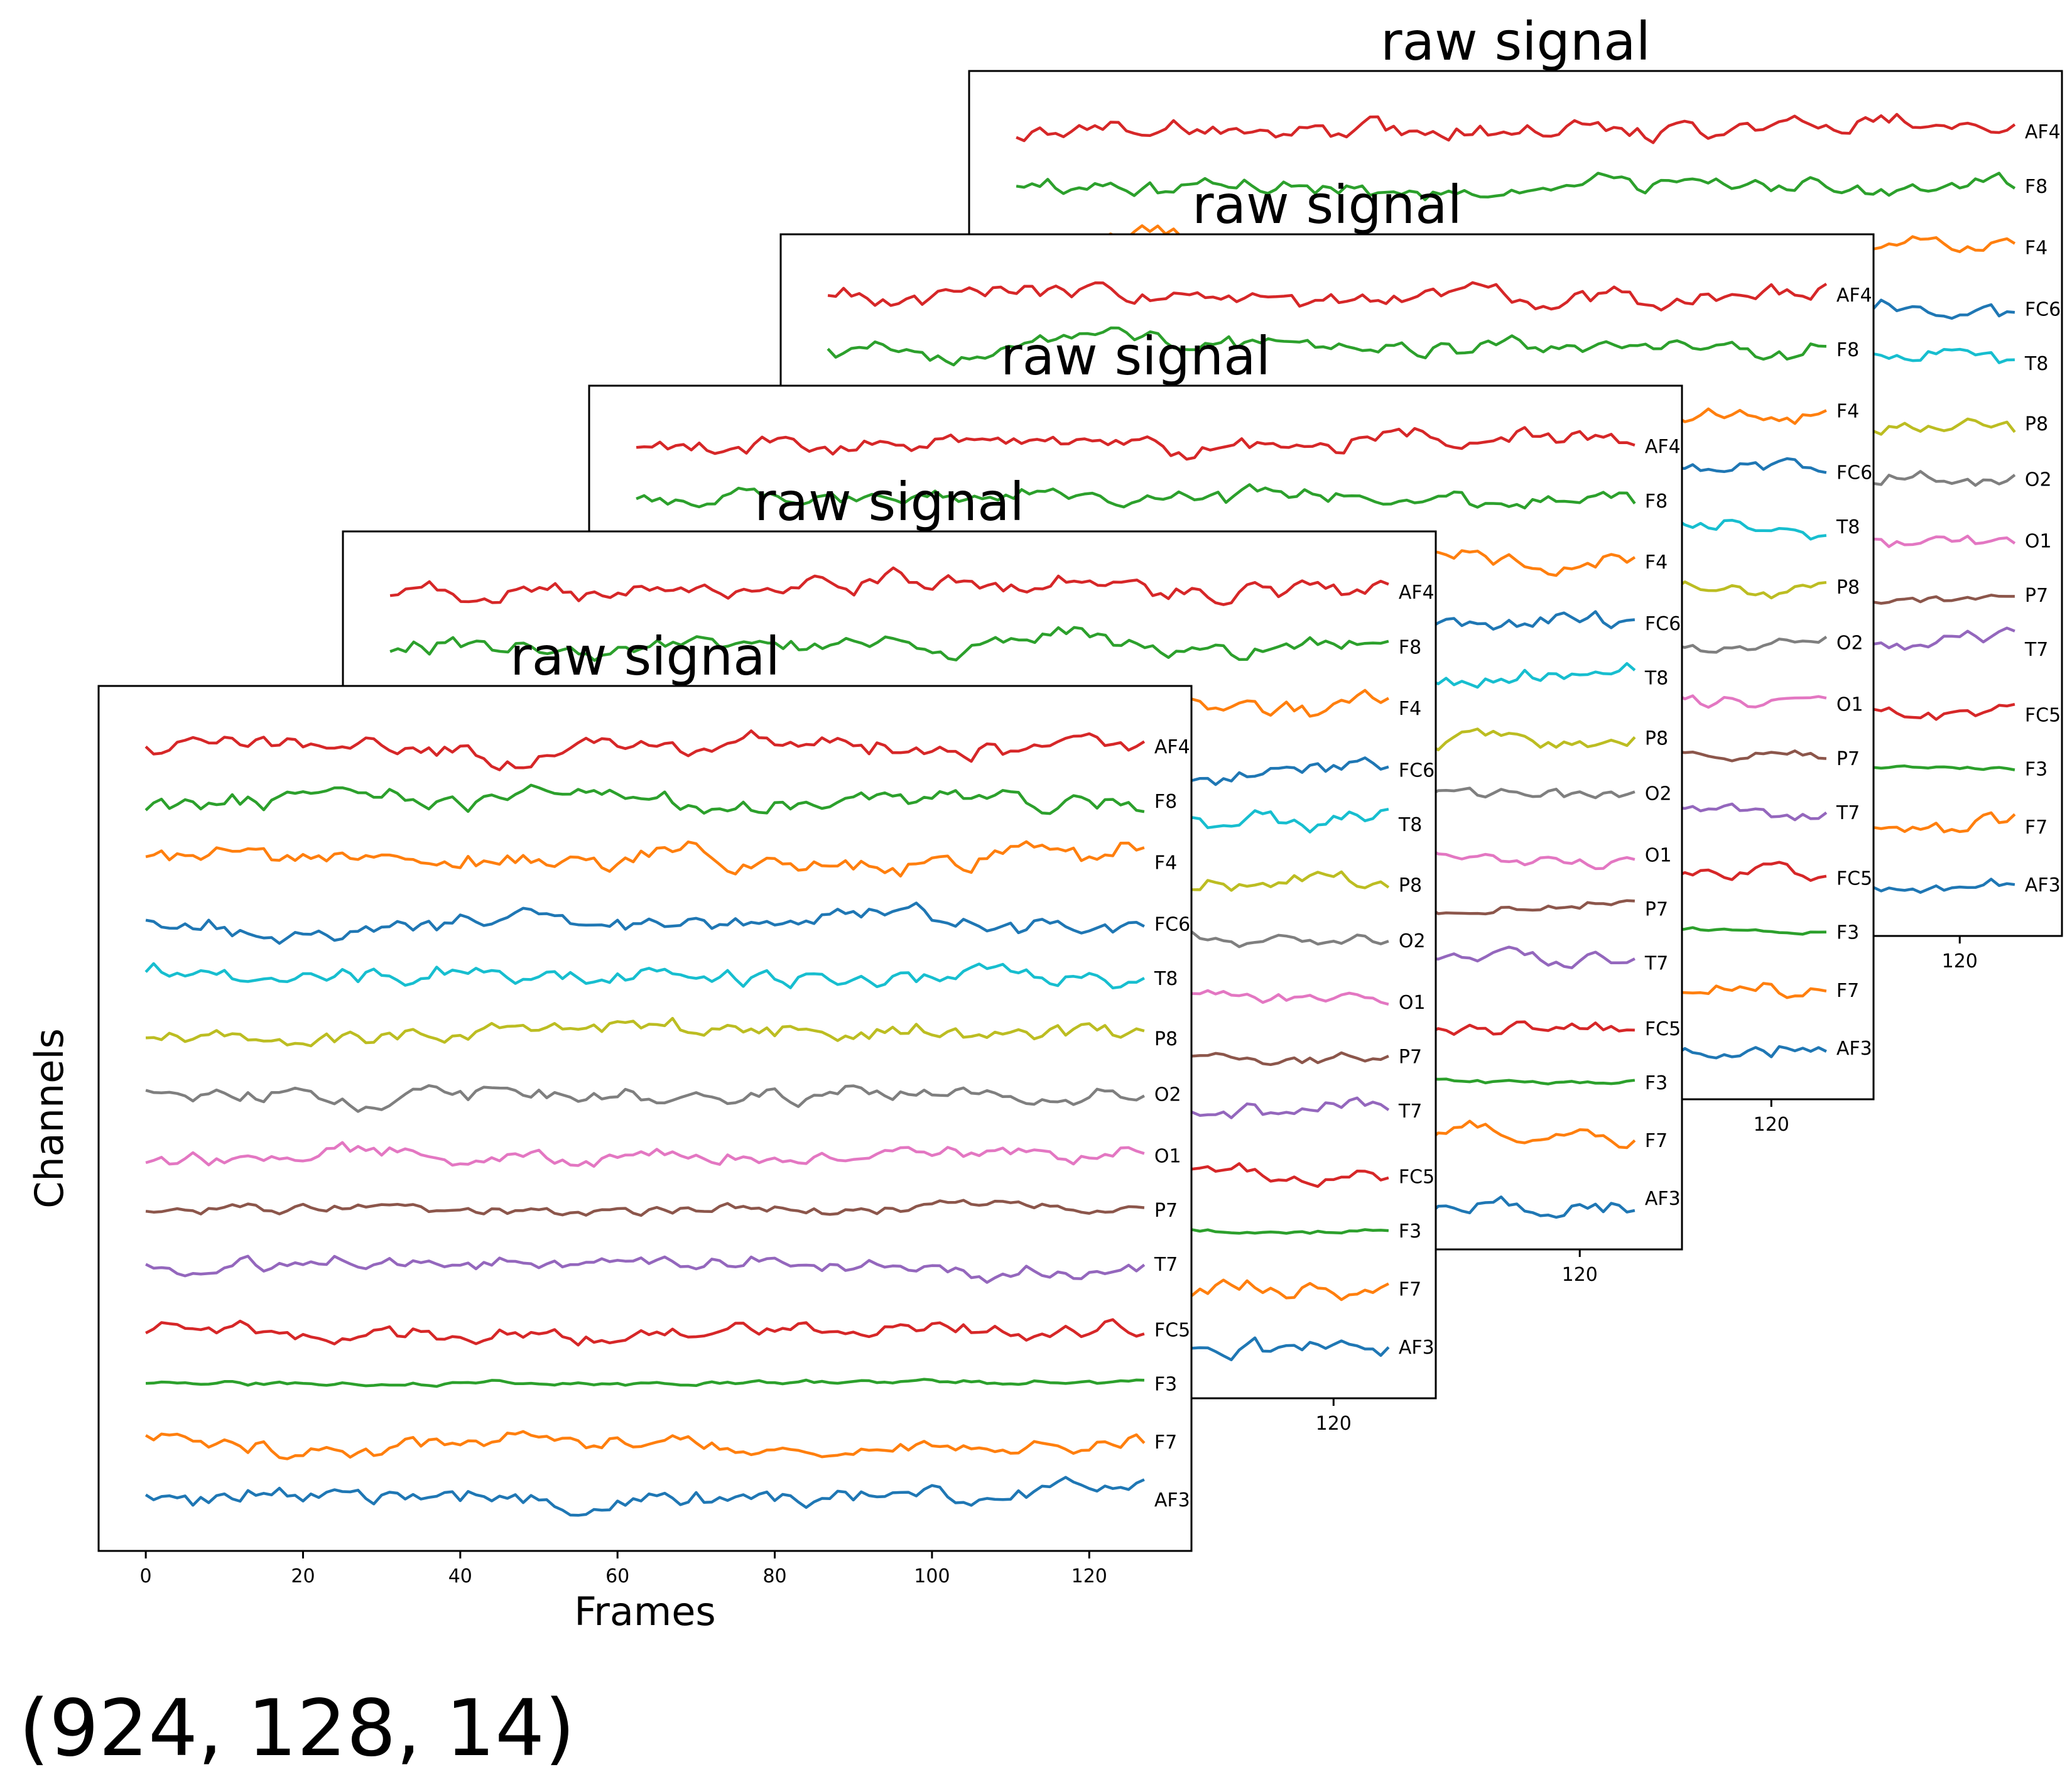  I want to click on channel-trace-o2, so click(645, 1099).